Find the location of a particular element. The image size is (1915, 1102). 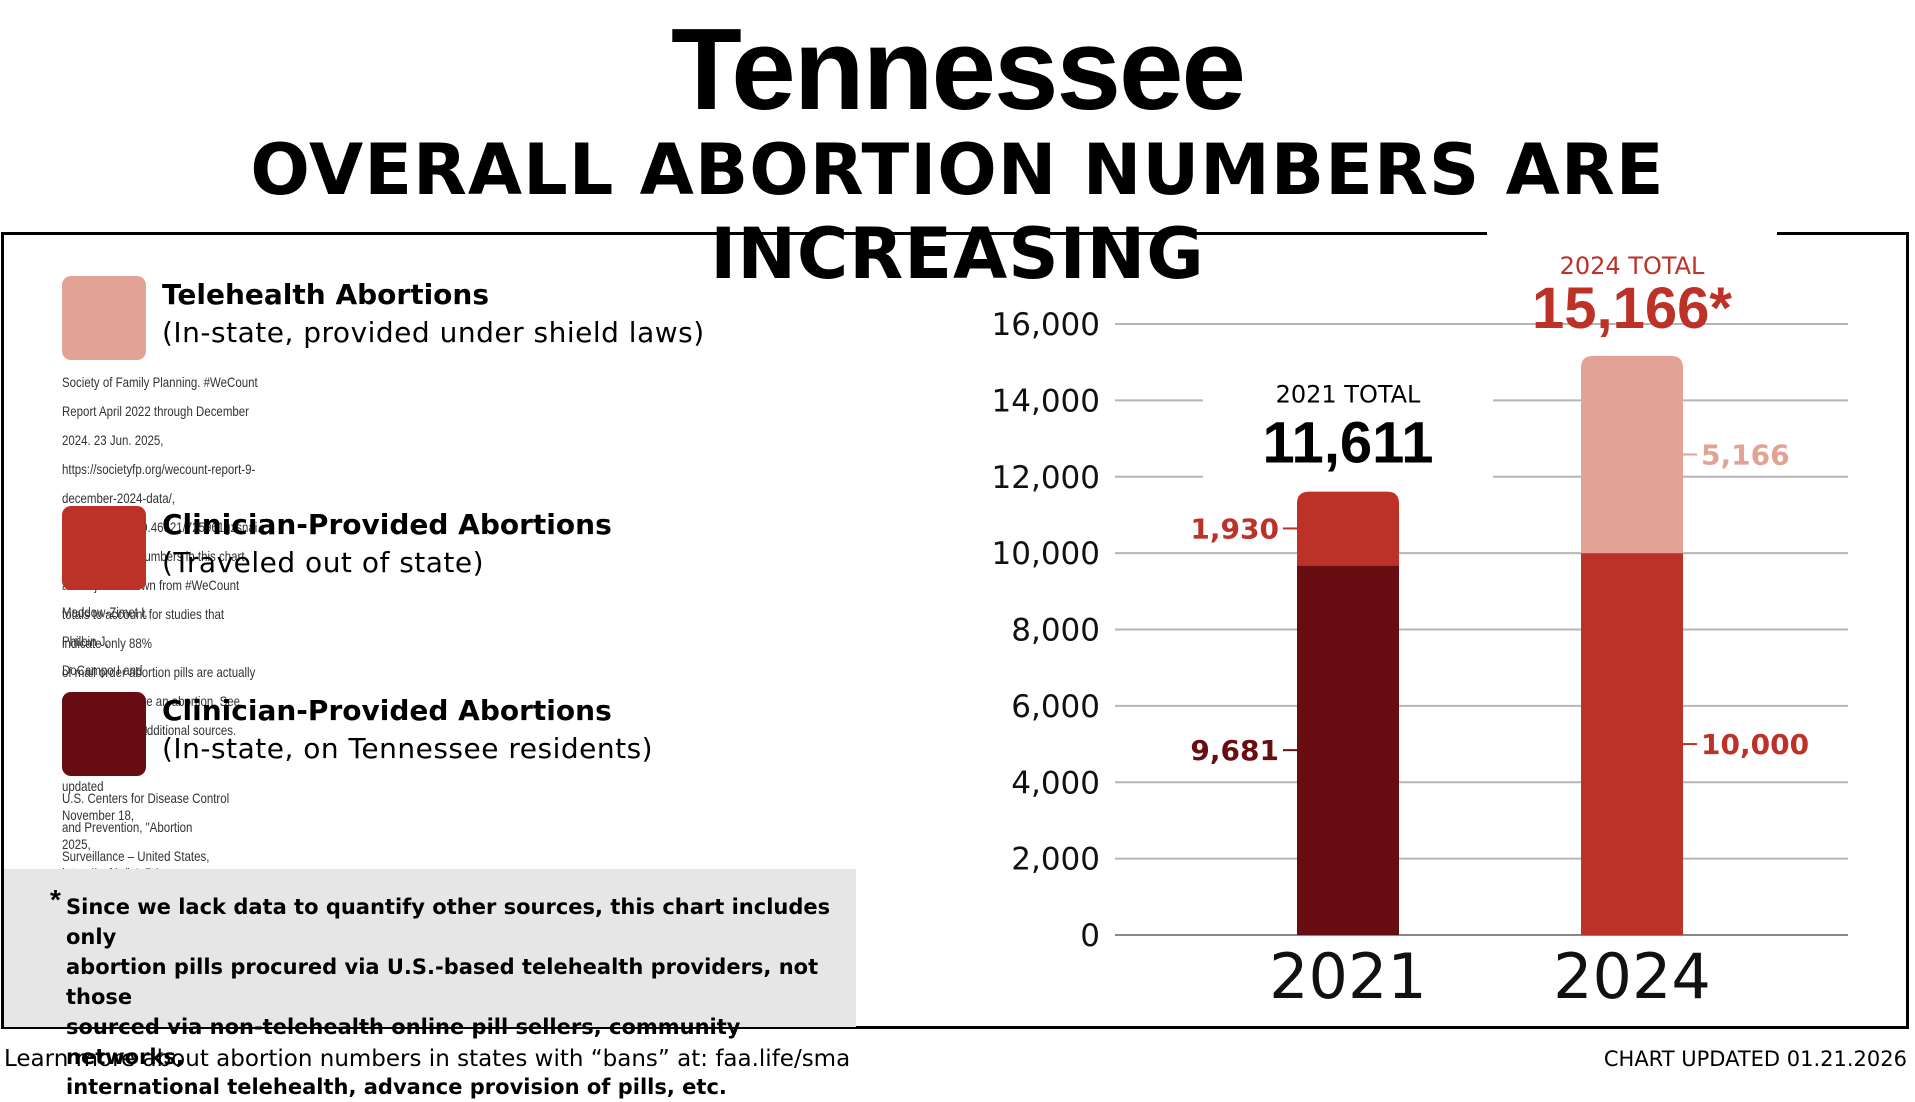

value-label: 10,000 is located at coordinates (1755, 744).